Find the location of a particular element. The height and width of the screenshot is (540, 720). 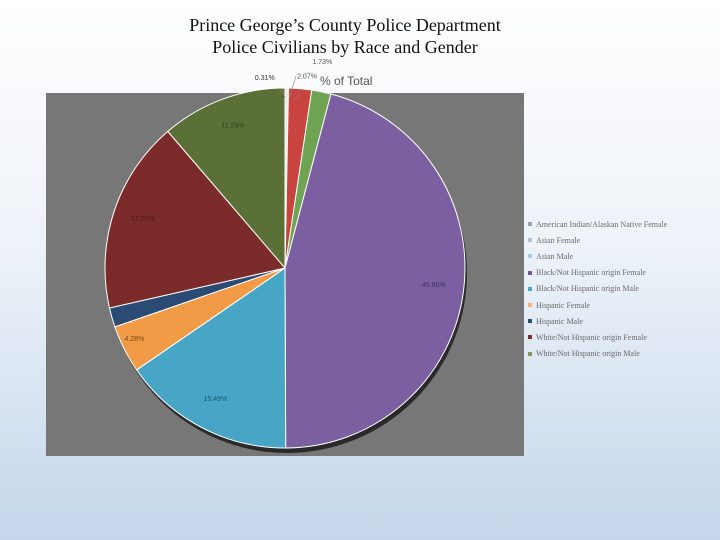

legend-item: Hispanic Male is located at coordinates (623, 321).